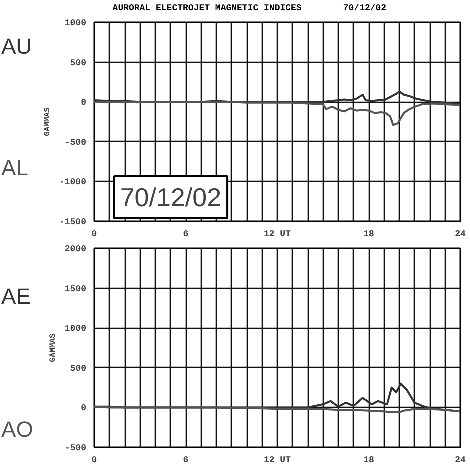  Describe the element at coordinates (207, 8) in the screenshot. I see `chart-title: AURORAL ELECTROJET MAGNETIC INDICES` at that location.